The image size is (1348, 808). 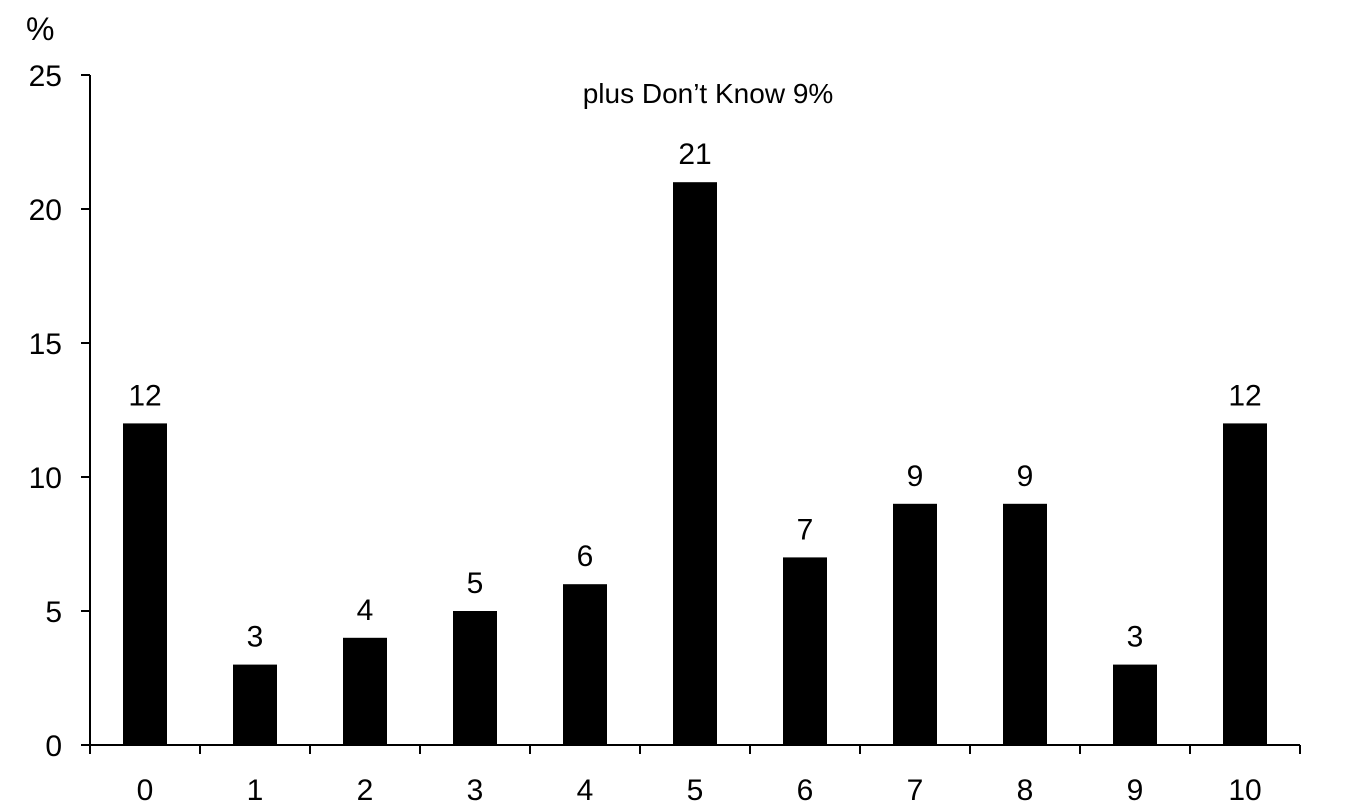 I want to click on x-tick-label: 3, so click(x=475, y=790).